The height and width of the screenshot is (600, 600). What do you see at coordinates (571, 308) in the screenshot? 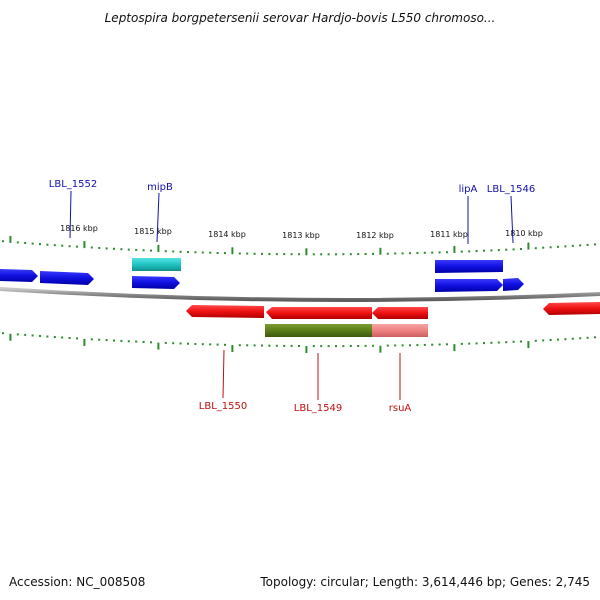
I see `reverse-gene-arrow` at bounding box center [571, 308].